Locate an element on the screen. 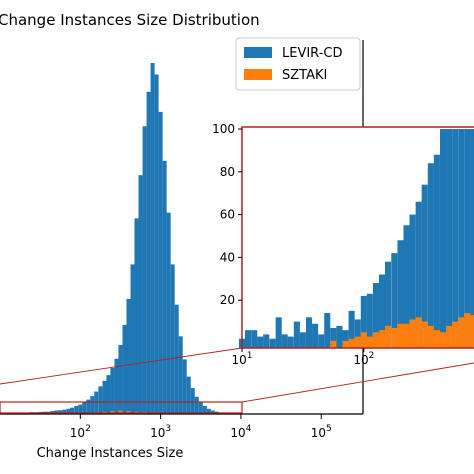  legend-label-sztaki: SZTAKI is located at coordinates (304, 75).